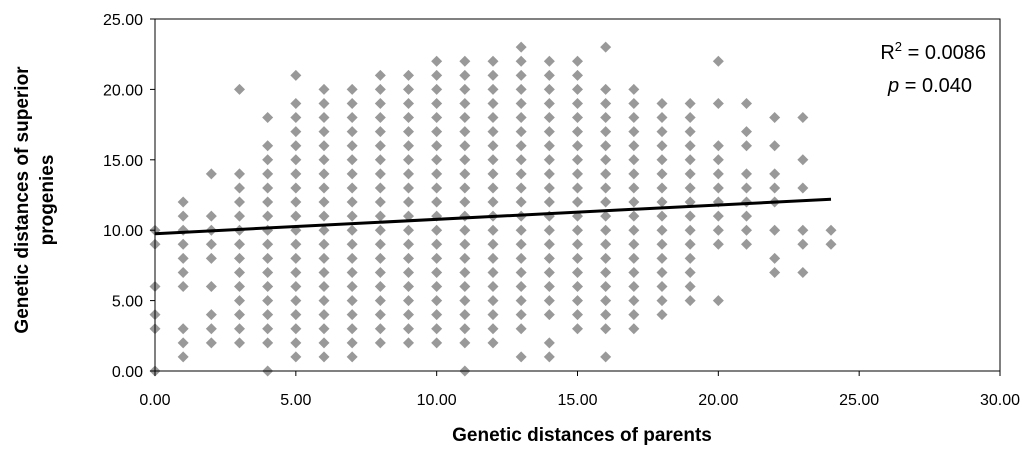 Image resolution: width=1029 pixels, height=455 pixels. What do you see at coordinates (123, 231) in the screenshot?
I see `y-tick-label: 10.00` at bounding box center [123, 231].